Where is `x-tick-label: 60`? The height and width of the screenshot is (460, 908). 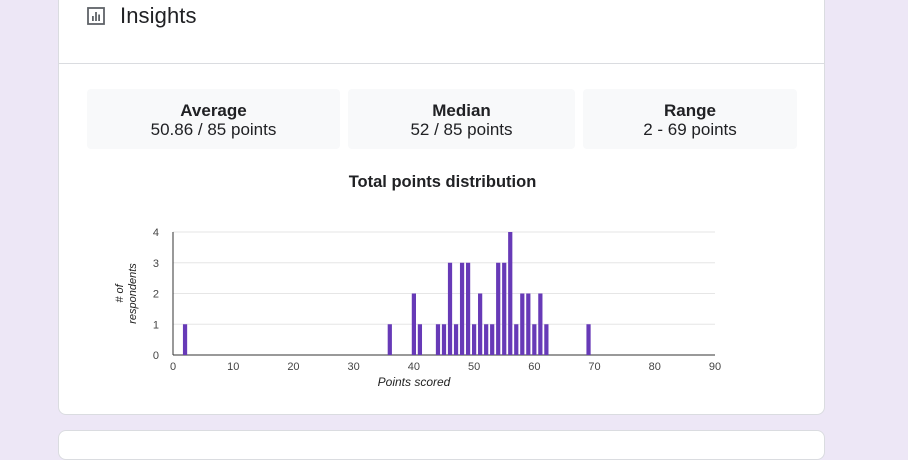
x-tick-label: 60 is located at coordinates (534, 367).